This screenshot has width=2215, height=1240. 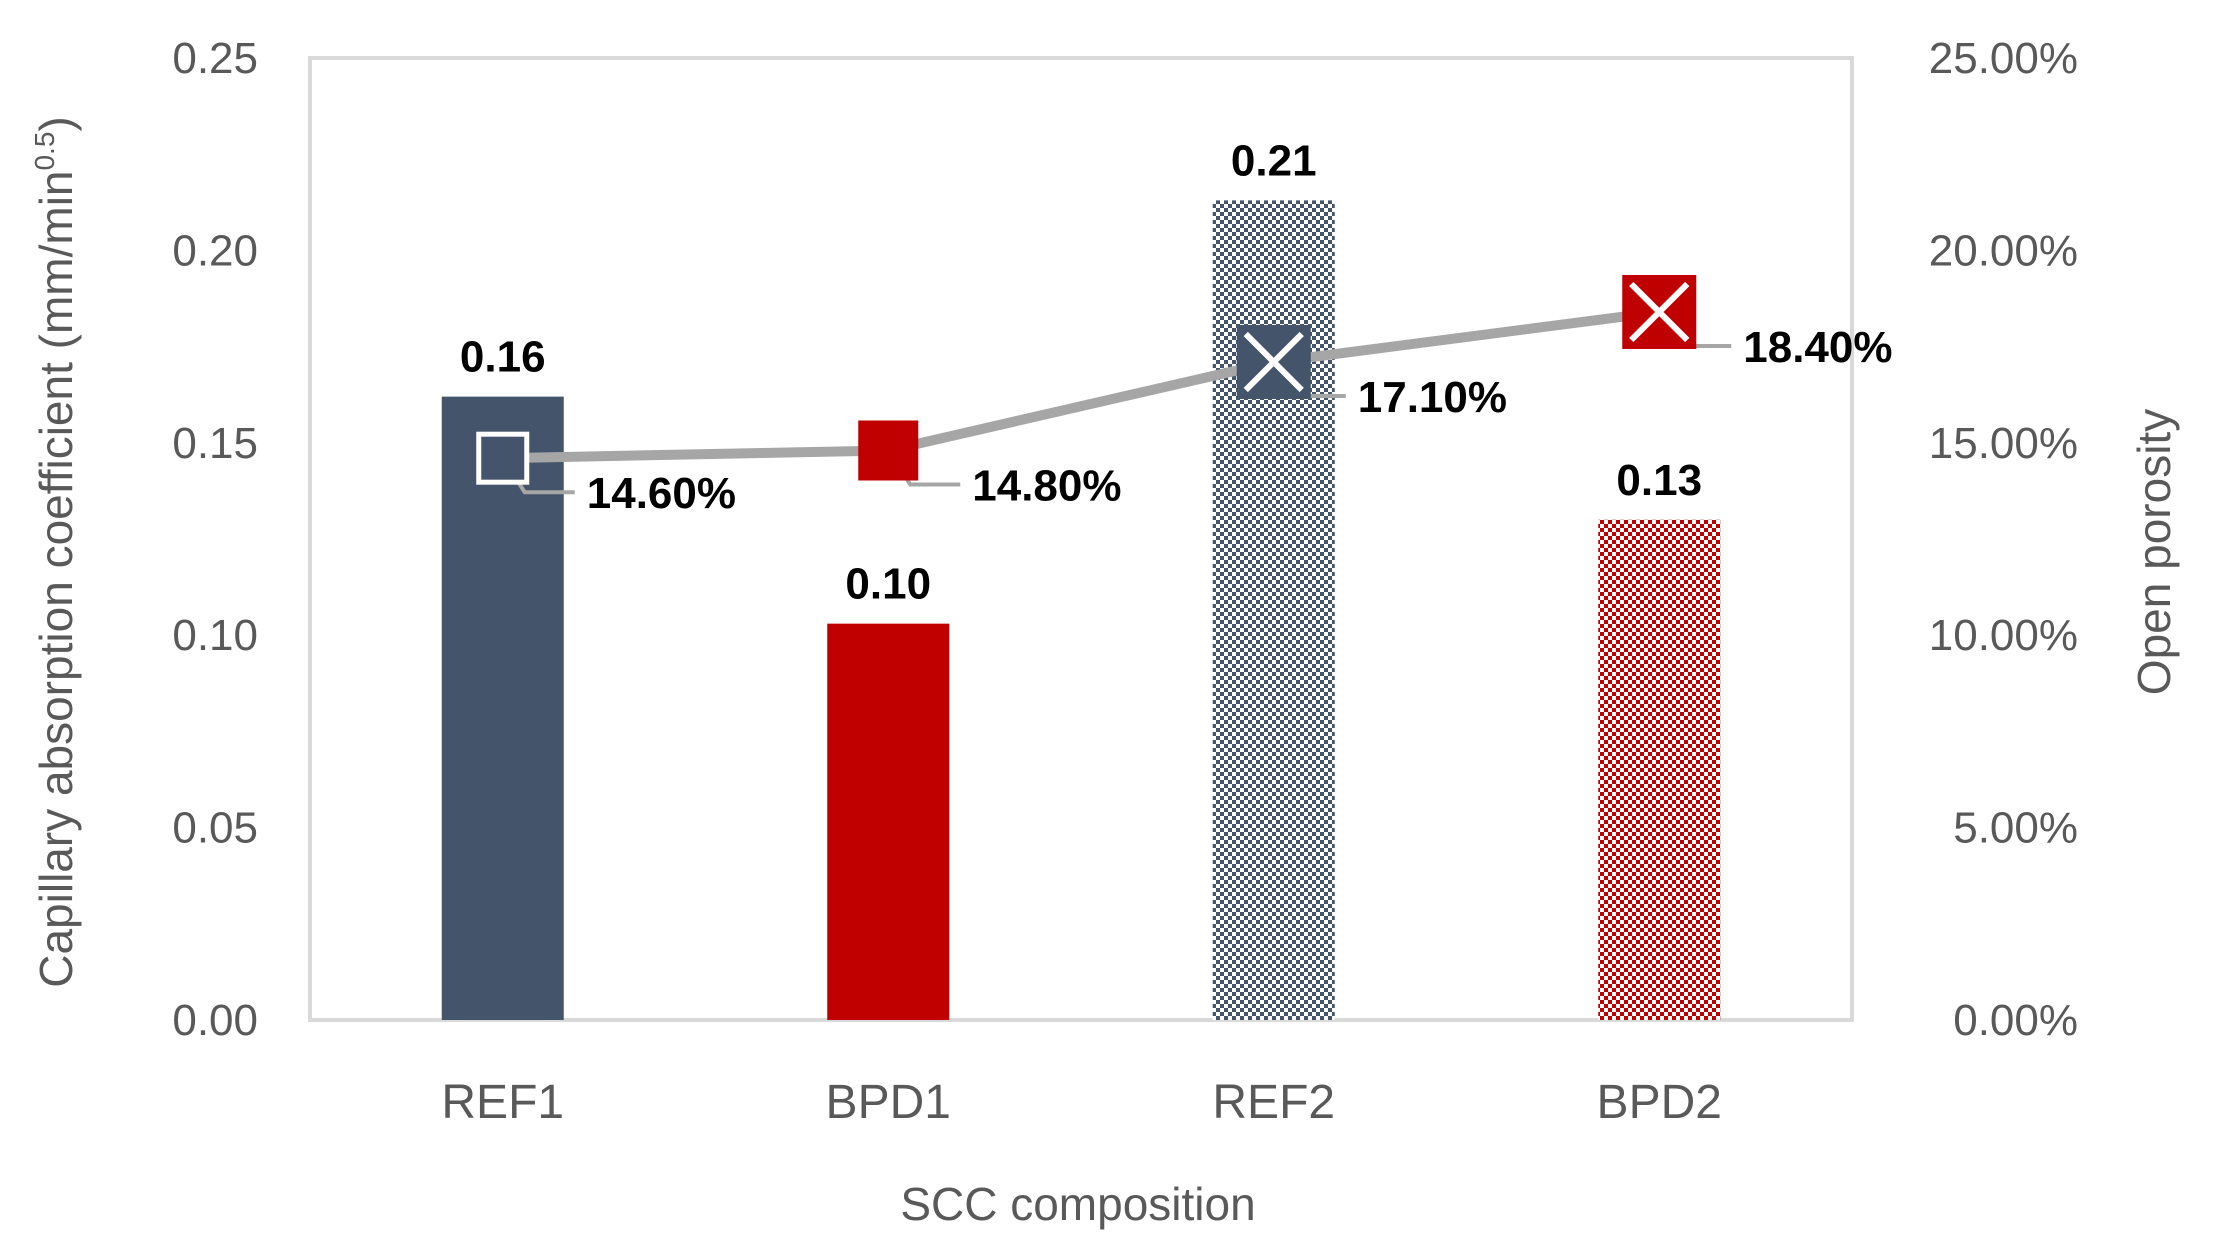 I want to click on square-marker, so click(x=888, y=450).